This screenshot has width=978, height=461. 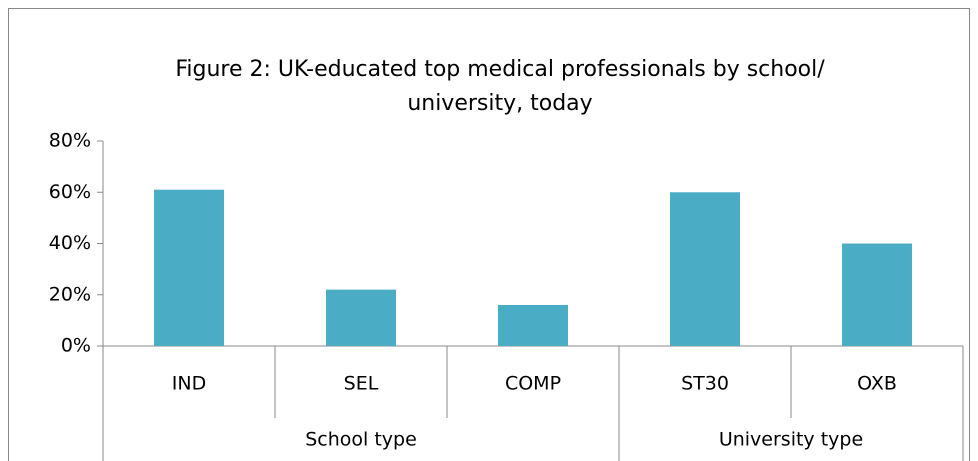 I want to click on y-tick-label: 40%, so click(x=70, y=243).